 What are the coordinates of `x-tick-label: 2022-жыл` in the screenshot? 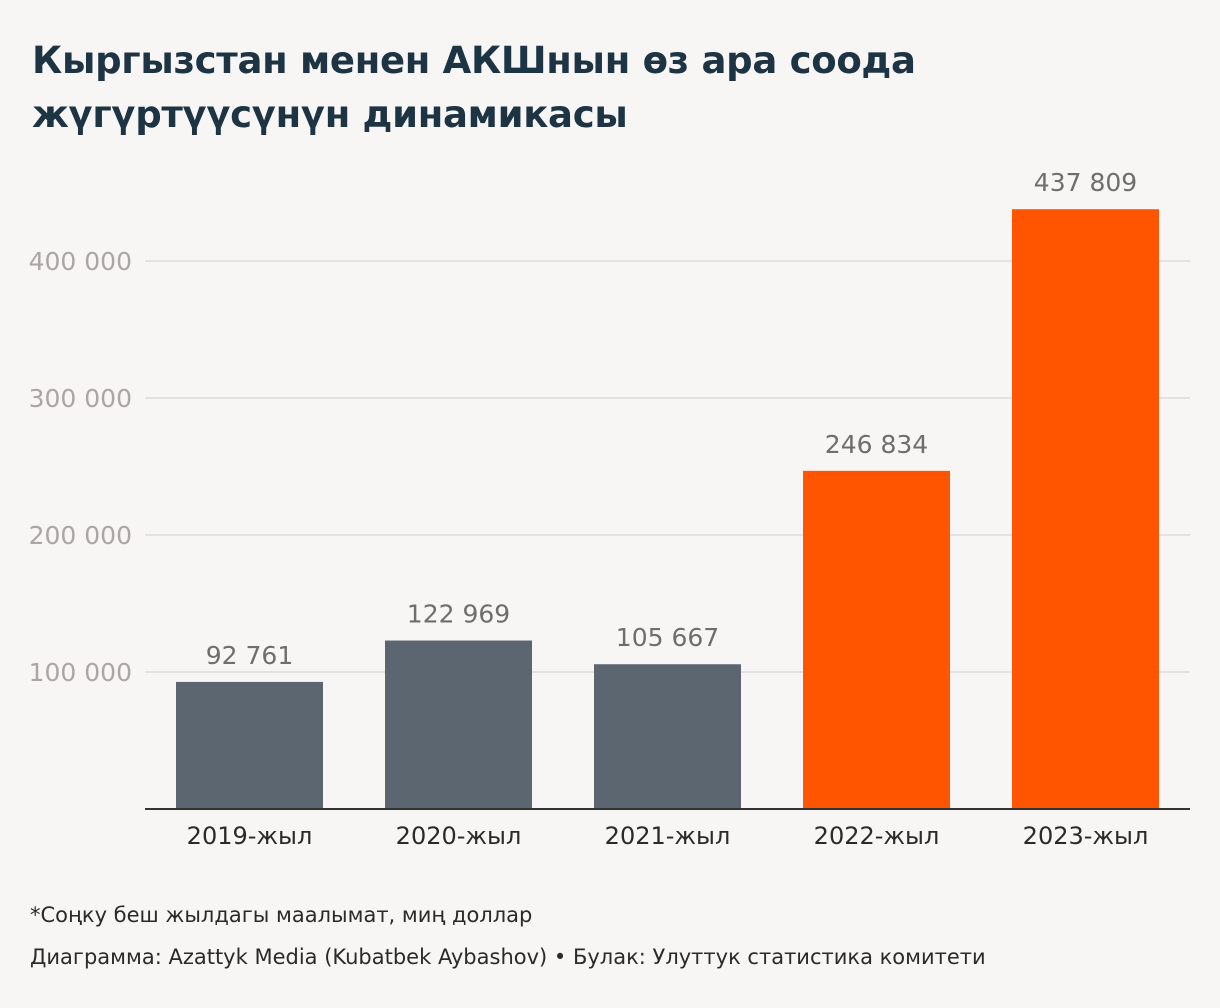 It's located at (877, 836).